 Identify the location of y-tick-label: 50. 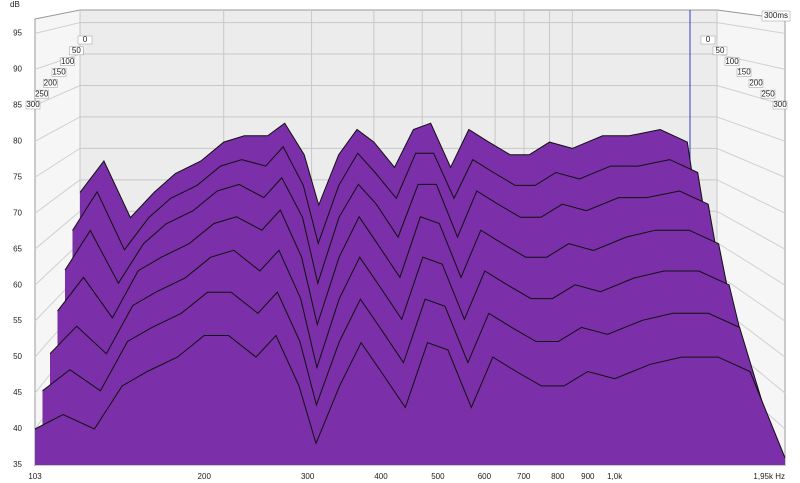
(17, 356).